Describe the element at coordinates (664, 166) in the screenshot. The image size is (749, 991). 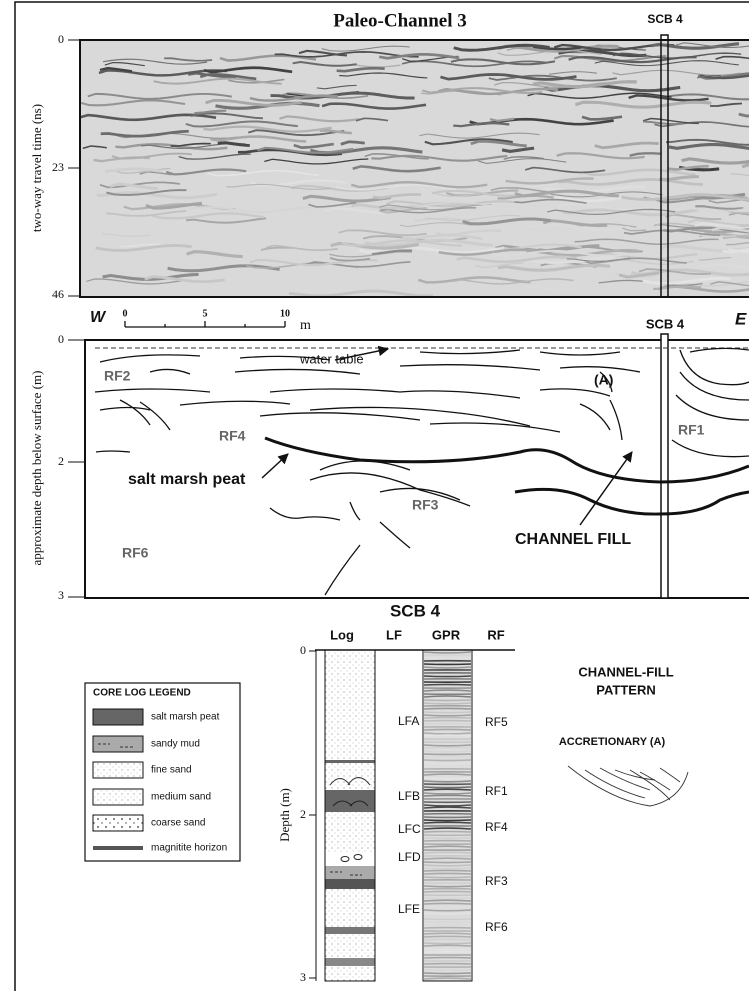
I see `core-marker` at that location.